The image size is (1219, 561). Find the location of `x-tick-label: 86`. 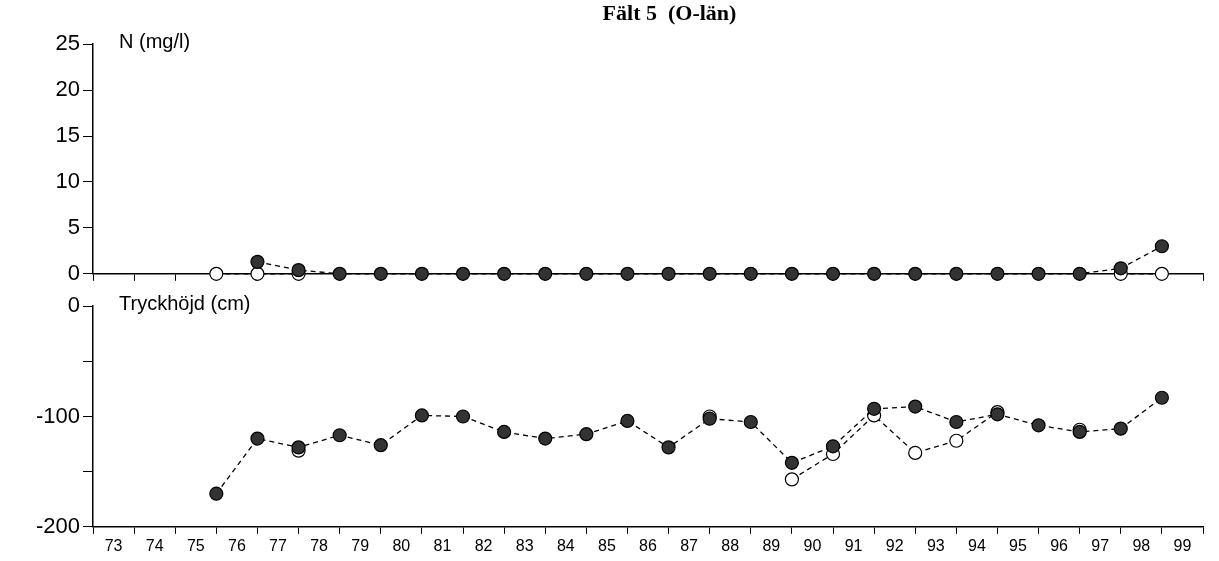

x-tick-label: 86 is located at coordinates (648, 545).